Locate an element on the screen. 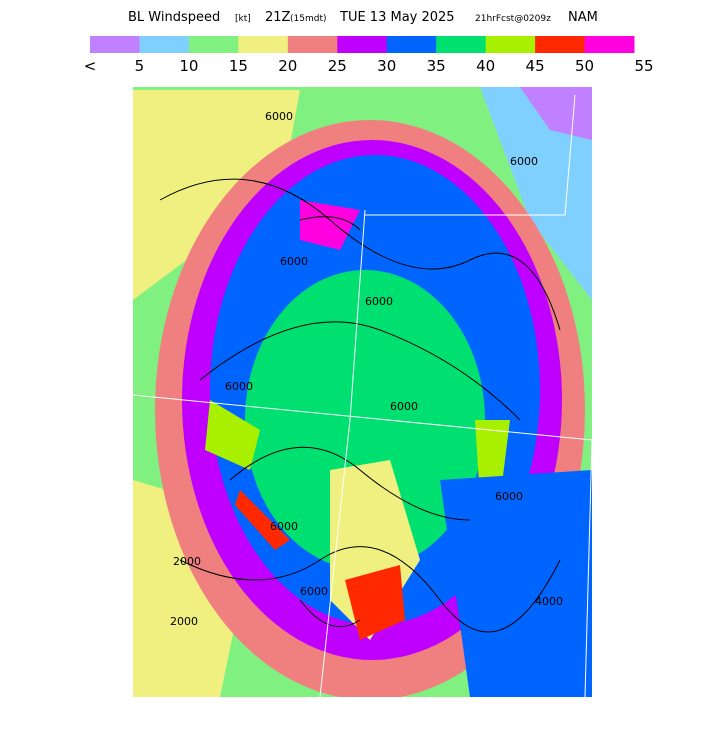 Image resolution: width=726 pixels, height=730 pixels. legend-label: 30 is located at coordinates (386, 66).